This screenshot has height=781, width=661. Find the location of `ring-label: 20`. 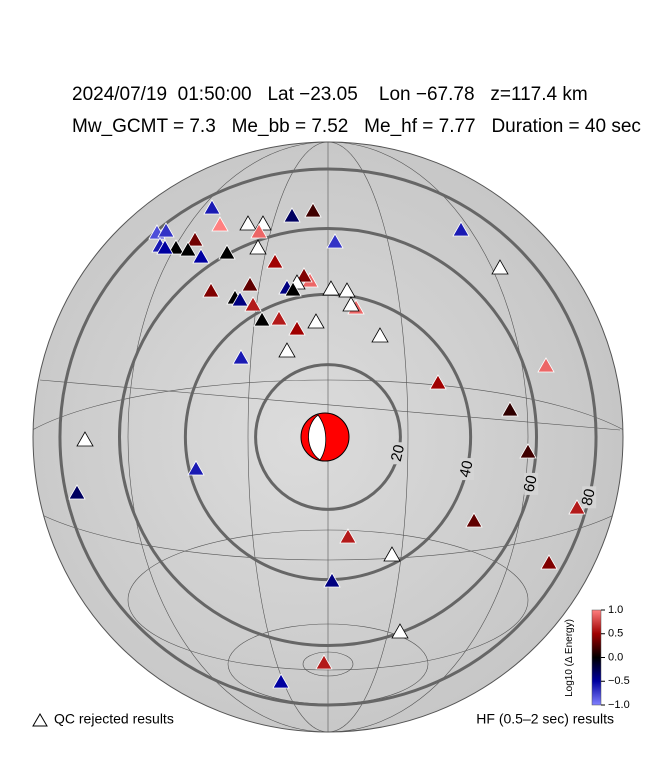

ring-label: 20 is located at coordinates (398, 453).